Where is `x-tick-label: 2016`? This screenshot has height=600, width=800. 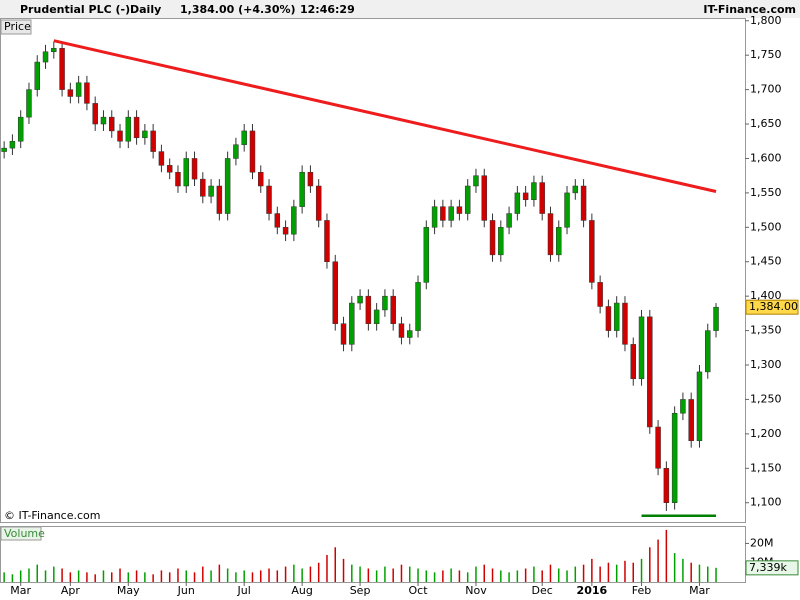 x-tick-label: 2016 is located at coordinates (592, 590).